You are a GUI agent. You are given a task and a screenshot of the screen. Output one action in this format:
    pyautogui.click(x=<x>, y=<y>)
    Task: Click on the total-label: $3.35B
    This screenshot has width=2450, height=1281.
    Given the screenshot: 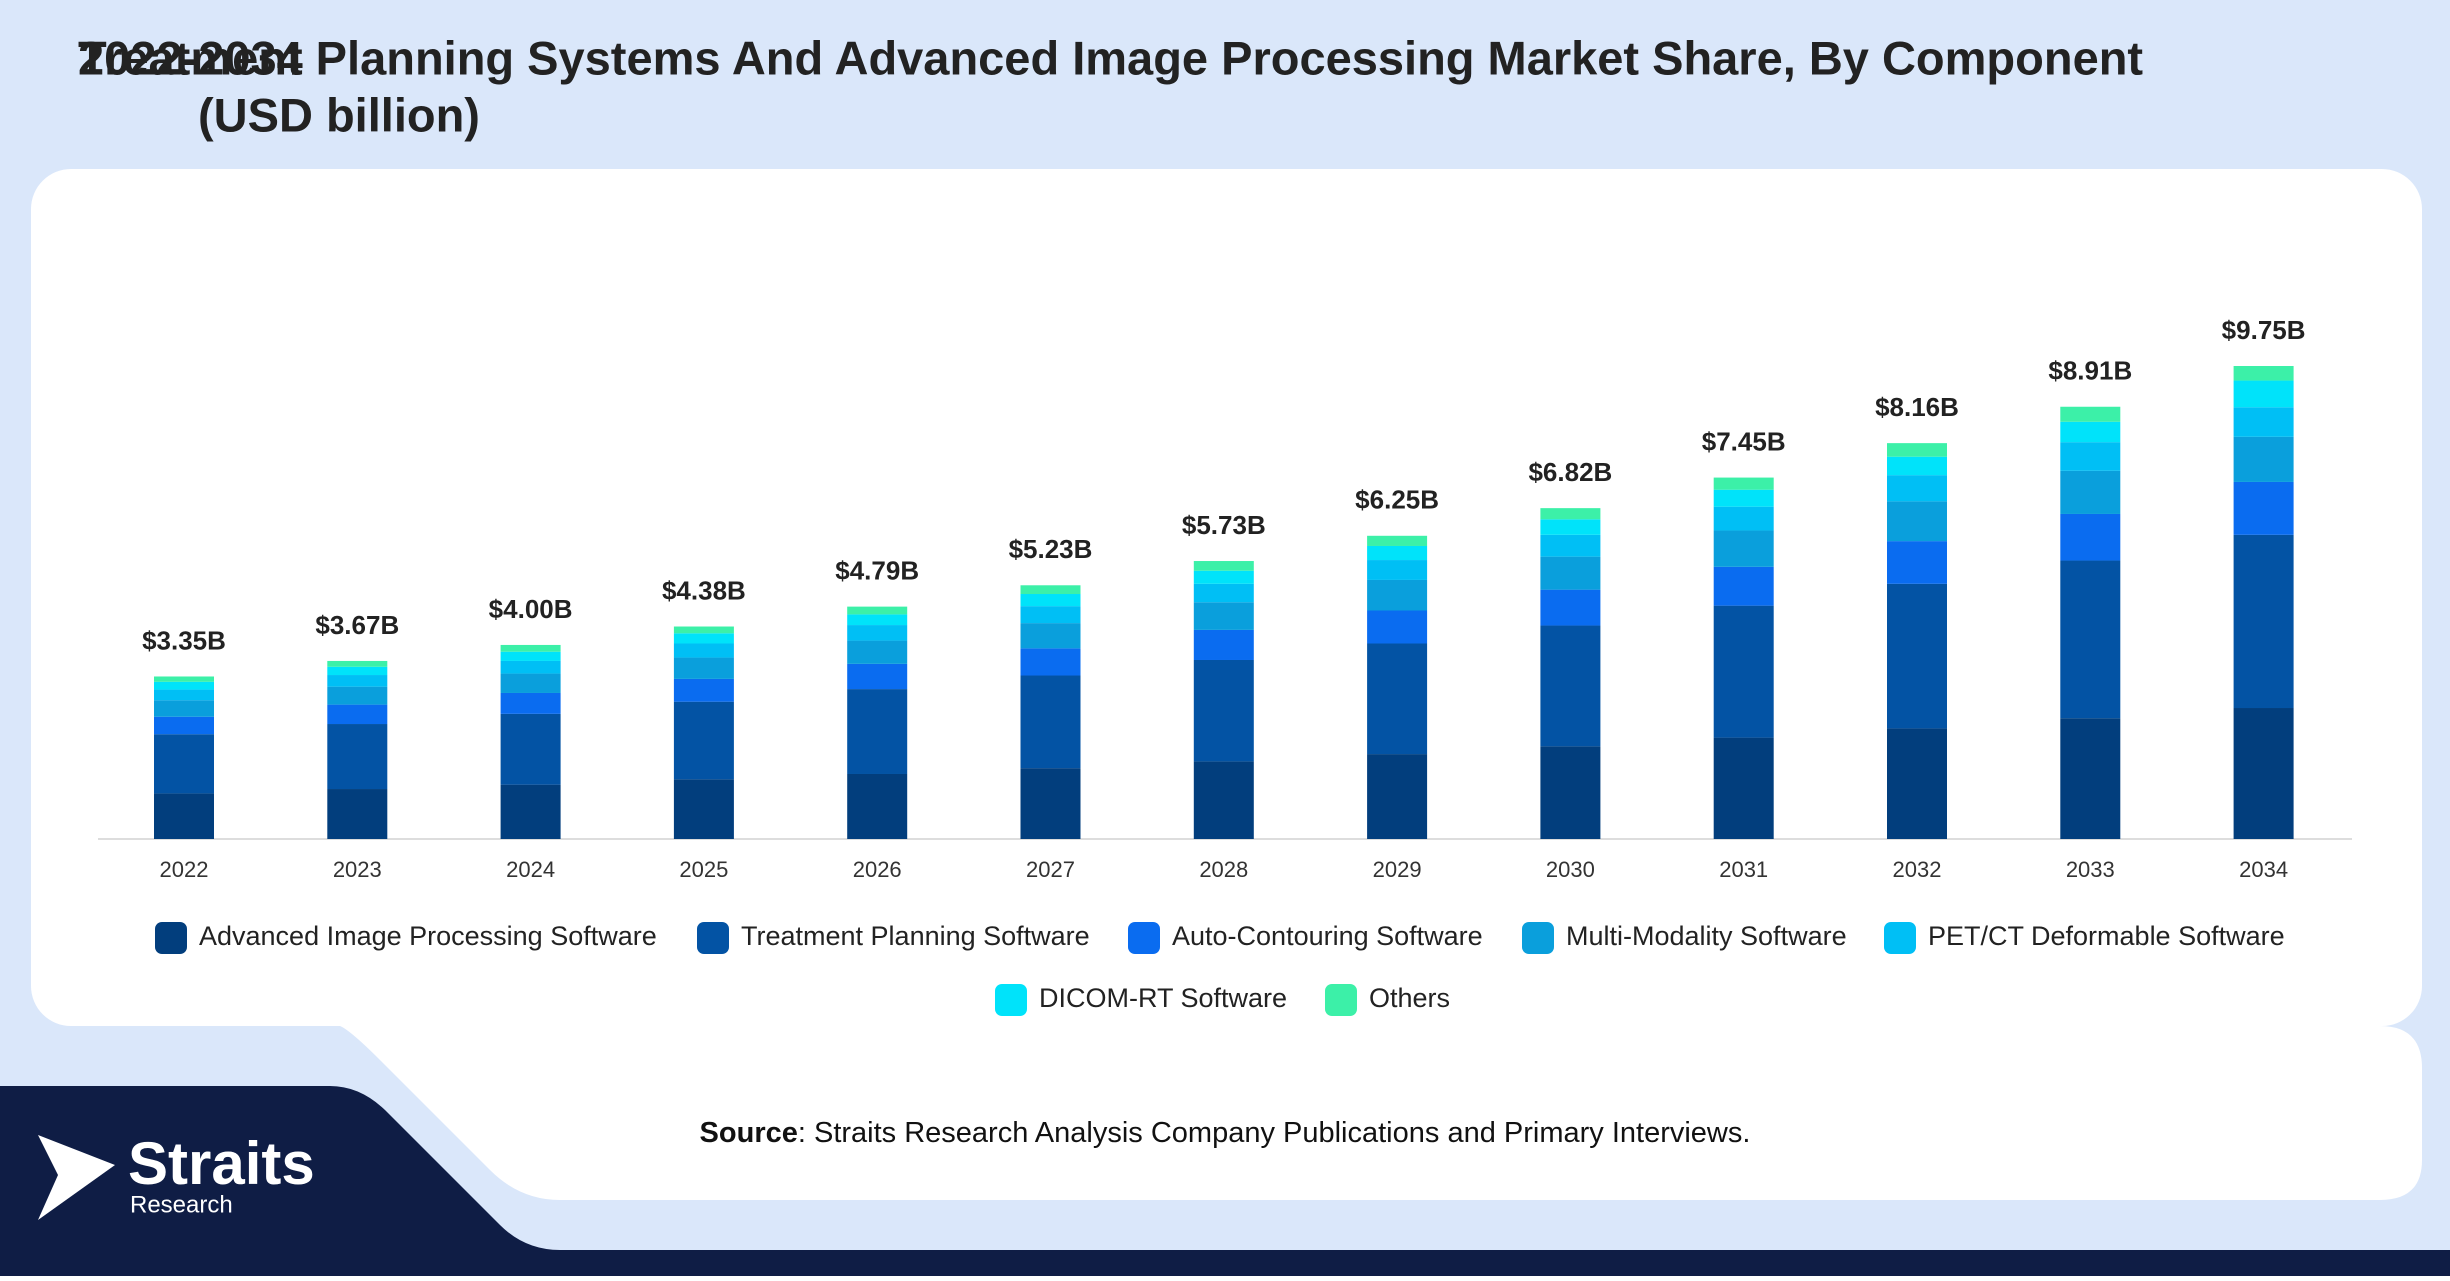 What is the action you would take?
    pyautogui.click(x=184, y=640)
    